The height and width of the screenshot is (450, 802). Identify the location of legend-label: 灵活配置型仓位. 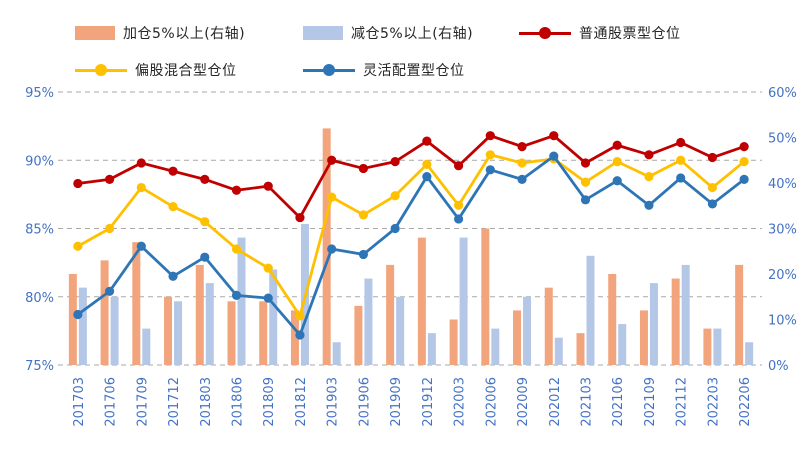
(414, 71).